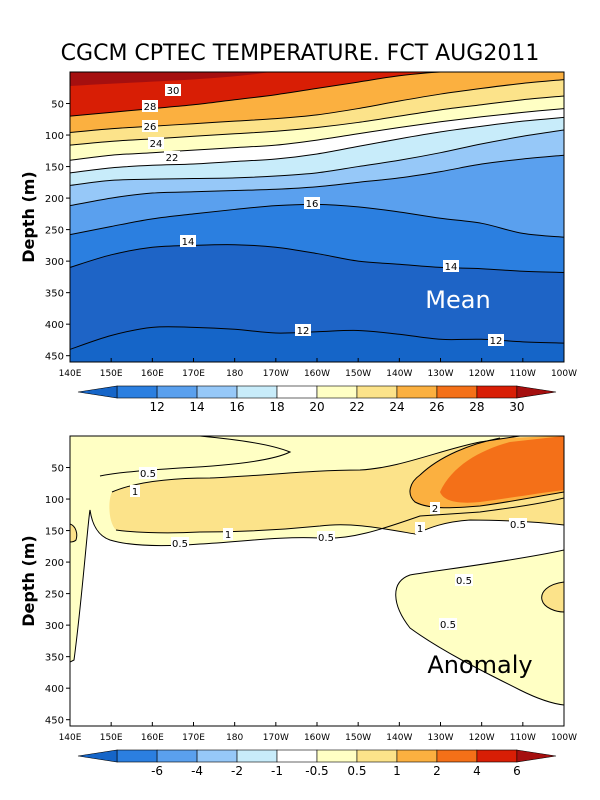  I want to click on colorbar-label: 1, so click(397, 771).